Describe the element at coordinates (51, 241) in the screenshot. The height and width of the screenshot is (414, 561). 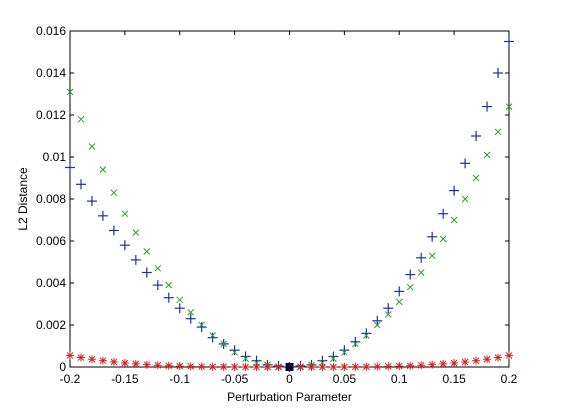
I see `y-tick-label: 0.006` at that location.